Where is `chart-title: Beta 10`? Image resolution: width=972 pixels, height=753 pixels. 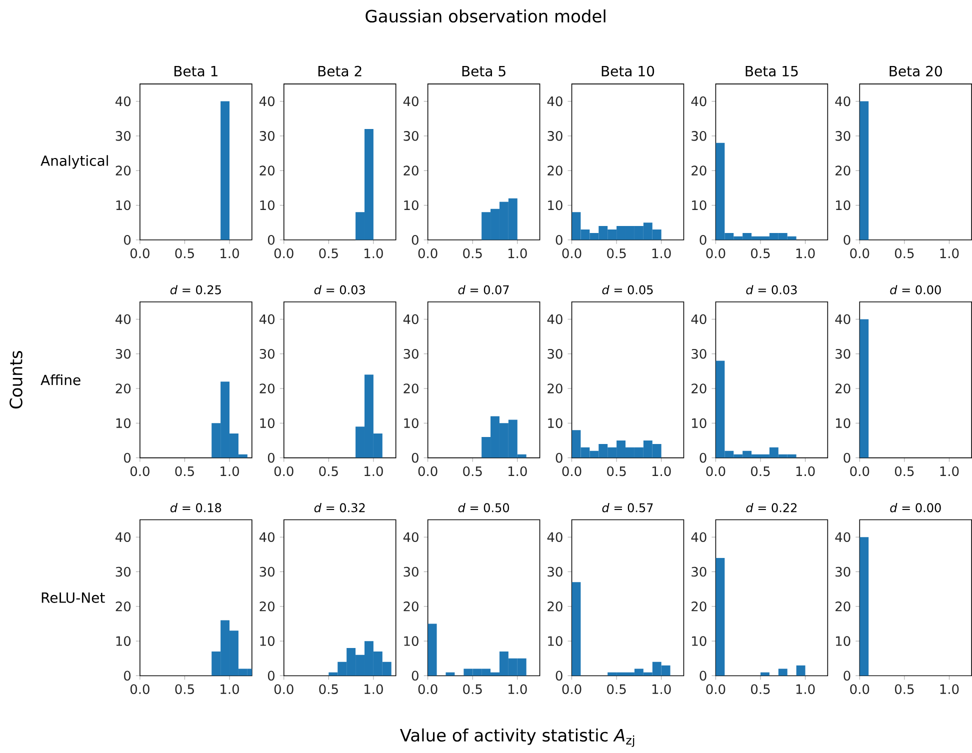
chart-title: Beta 10 is located at coordinates (628, 71).